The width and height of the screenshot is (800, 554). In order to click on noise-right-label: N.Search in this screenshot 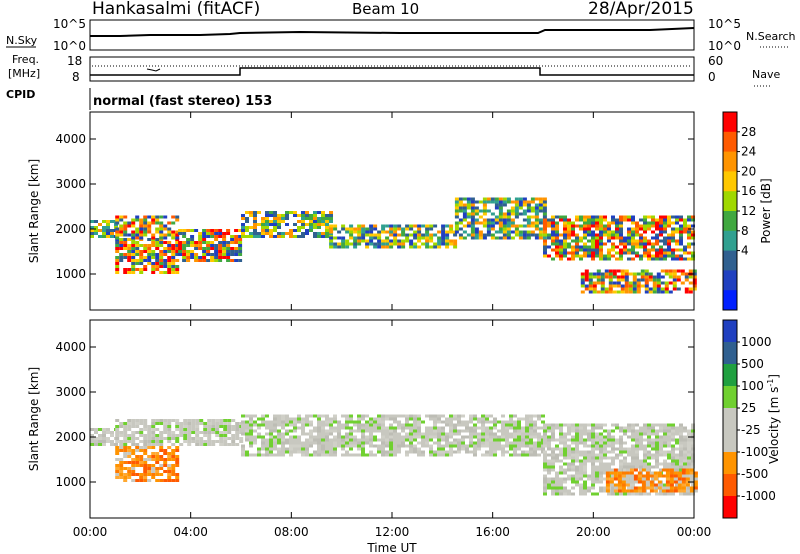, I will do `click(771, 36)`.